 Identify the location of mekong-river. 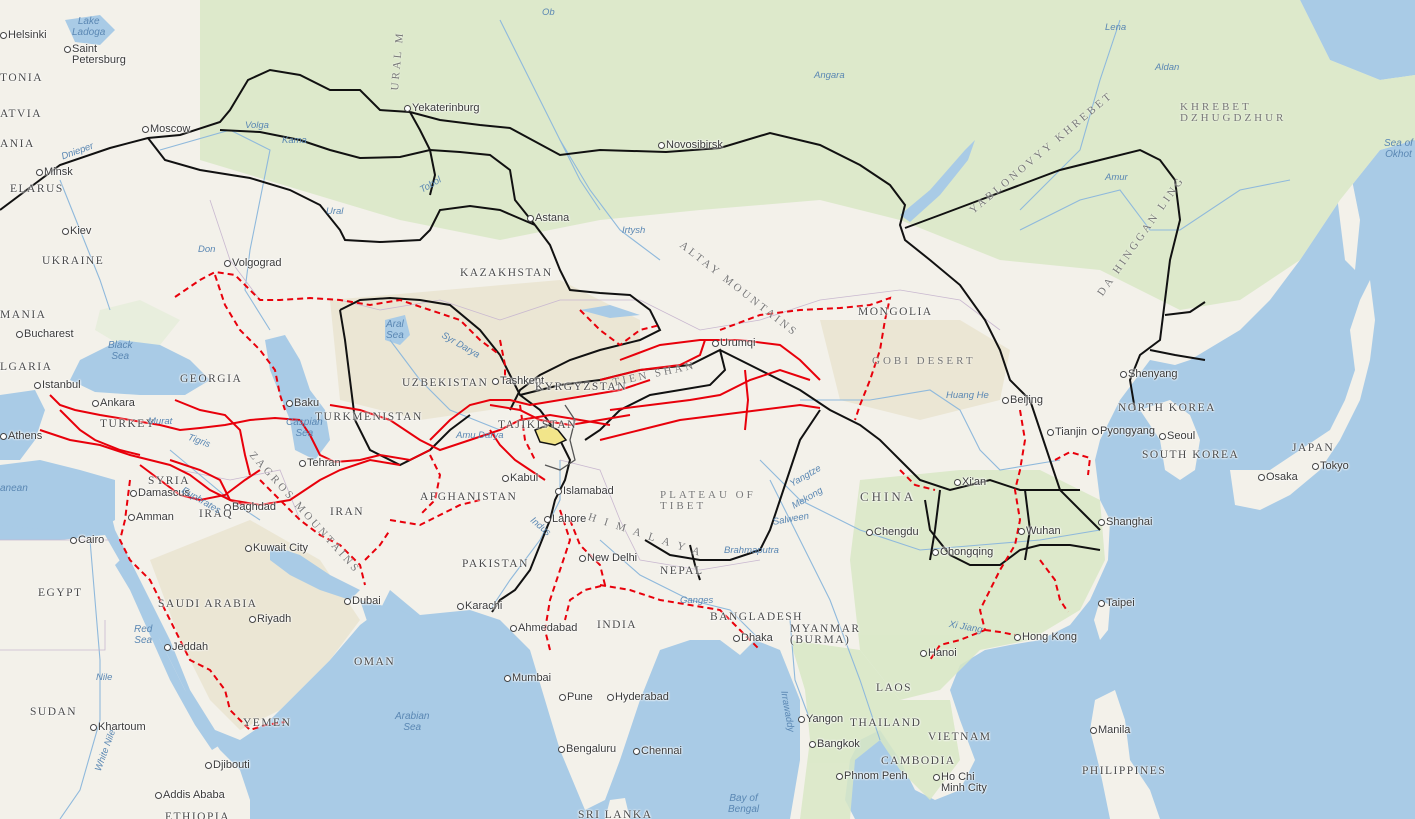
(825, 610).